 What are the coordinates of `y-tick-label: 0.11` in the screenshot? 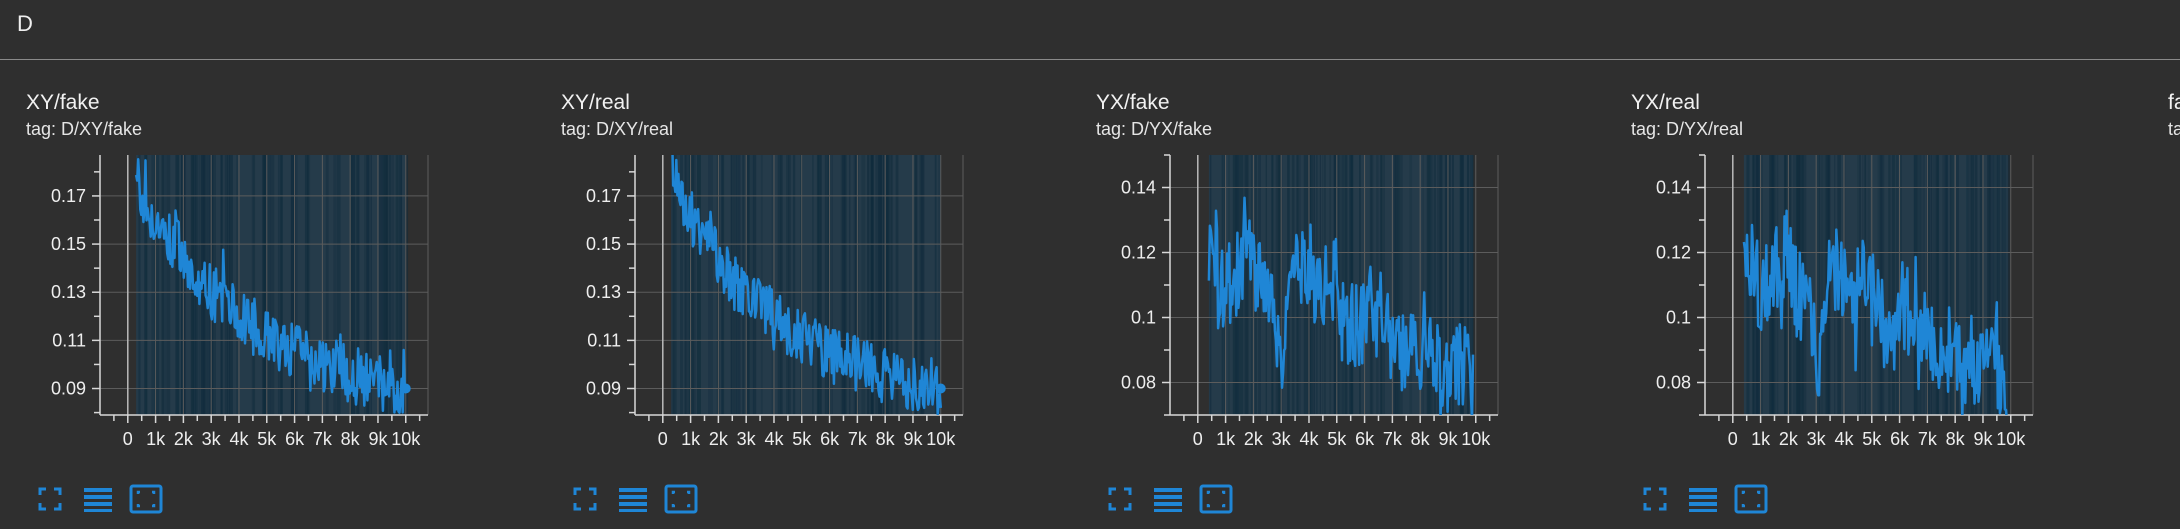 It's located at (604, 340).